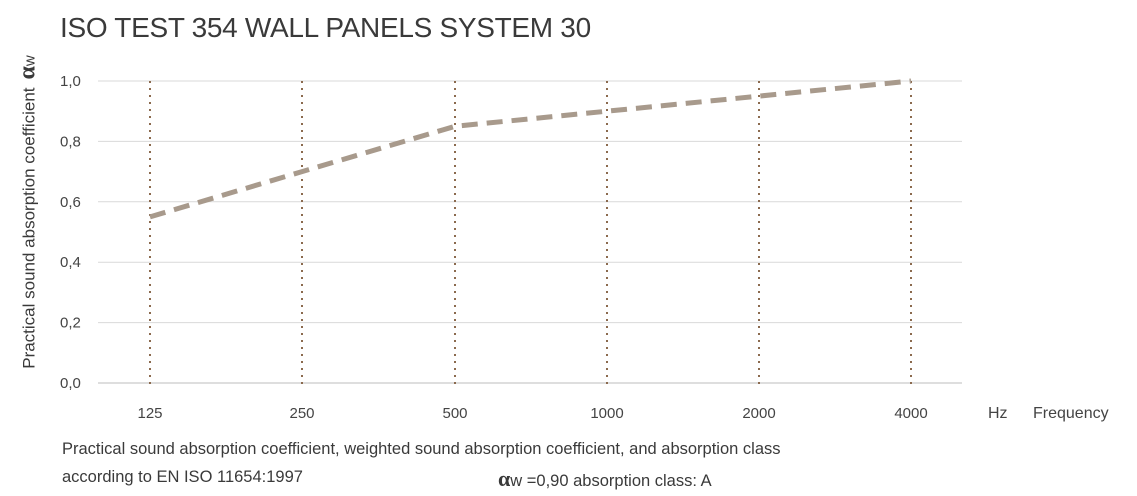 The height and width of the screenshot is (496, 1137). Describe the element at coordinates (998, 413) in the screenshot. I see `x-axis-unit: Hz` at that location.